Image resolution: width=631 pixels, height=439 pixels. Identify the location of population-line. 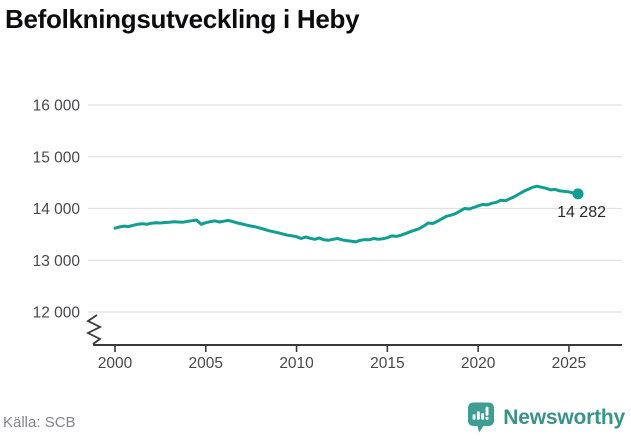
(346, 214).